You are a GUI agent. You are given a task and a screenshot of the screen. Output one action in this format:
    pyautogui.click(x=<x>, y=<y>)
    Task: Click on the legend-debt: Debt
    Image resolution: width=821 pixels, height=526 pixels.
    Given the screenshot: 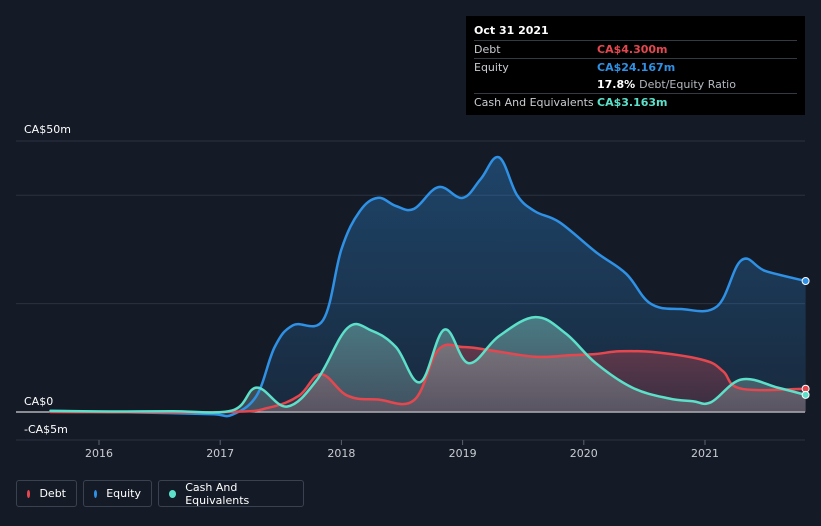 What is the action you would take?
    pyautogui.click(x=46, y=493)
    